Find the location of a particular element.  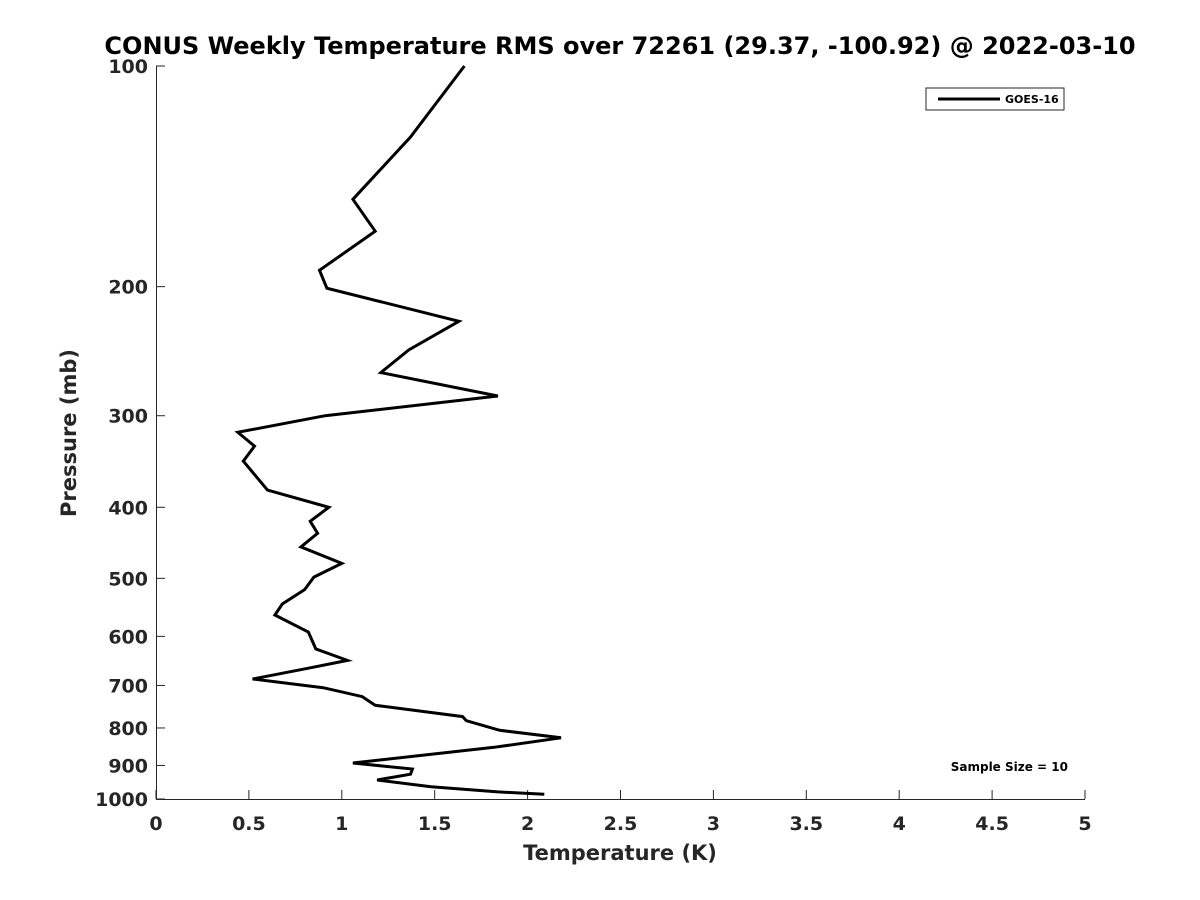

x-tick-label: 0 is located at coordinates (155, 824).